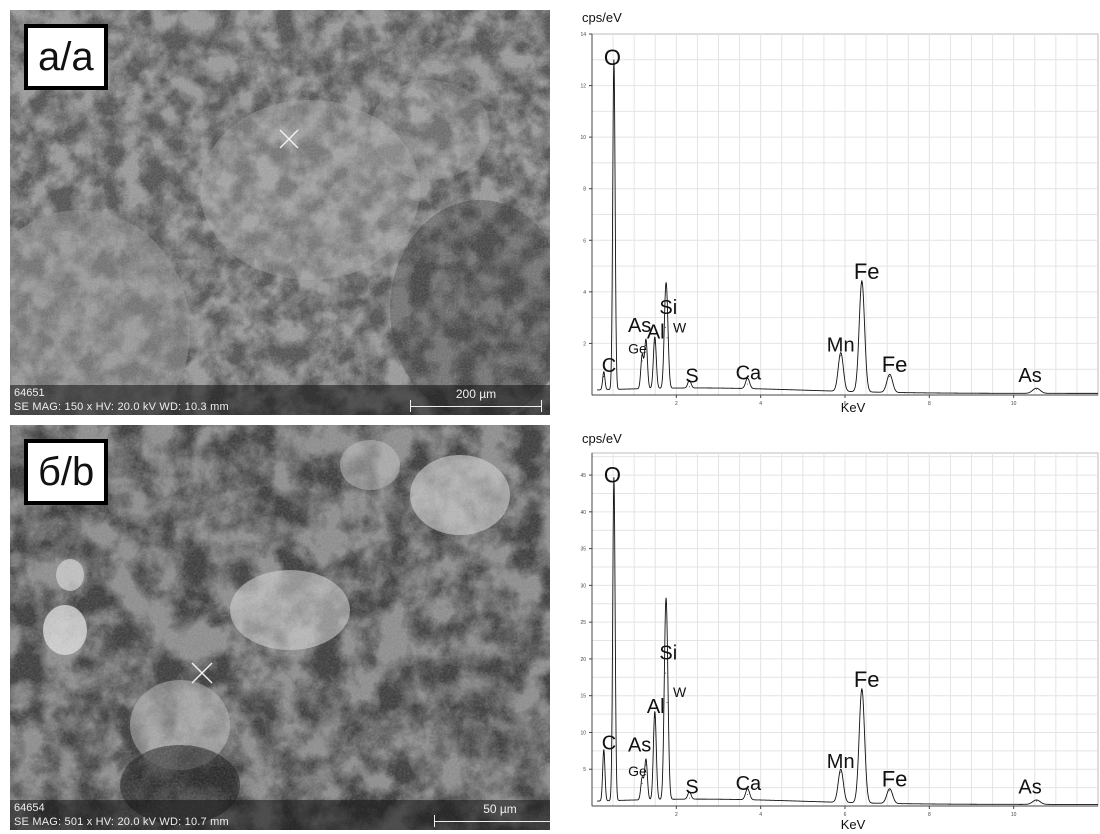 The width and height of the screenshot is (1100, 834). Describe the element at coordinates (121, 822) in the screenshot. I see `sem-params-b: SE MAG: 501 x HV: 20.0 kV WD: 10.7 mm` at that location.